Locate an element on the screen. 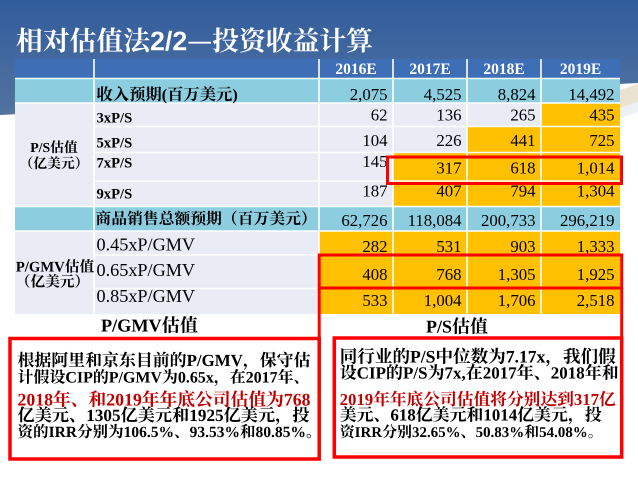  svg-text: 725 is located at coordinates (601, 140).